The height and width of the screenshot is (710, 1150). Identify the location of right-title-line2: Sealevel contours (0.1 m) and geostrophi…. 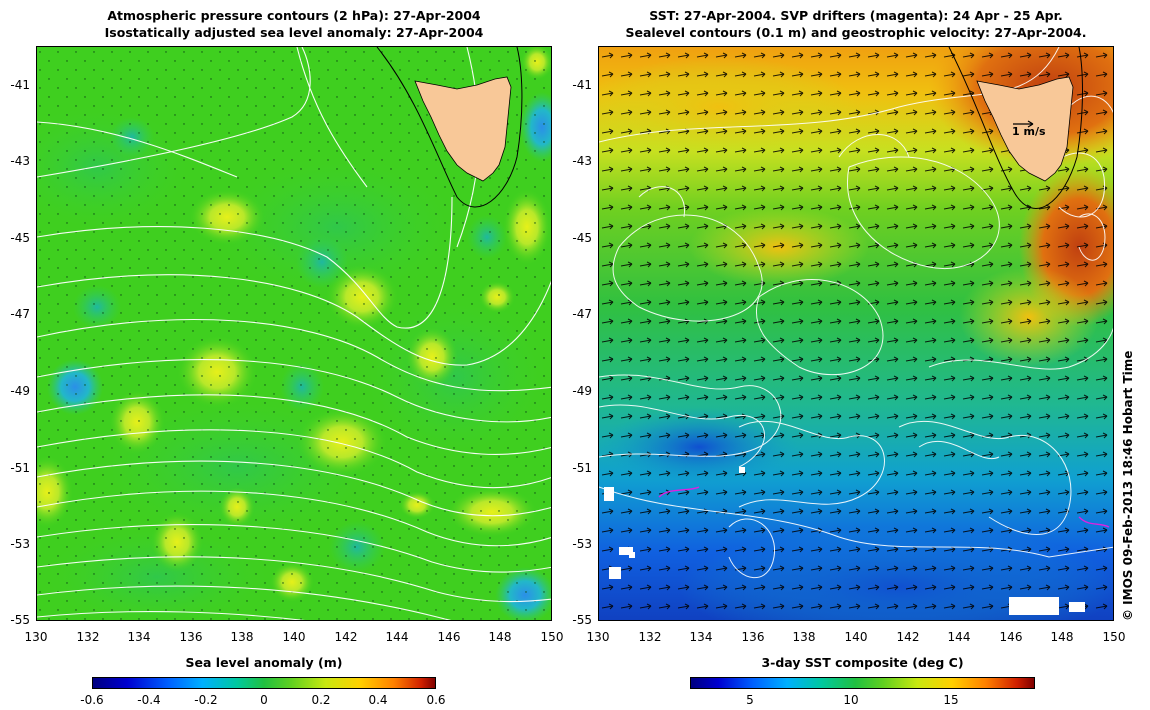
(856, 32).